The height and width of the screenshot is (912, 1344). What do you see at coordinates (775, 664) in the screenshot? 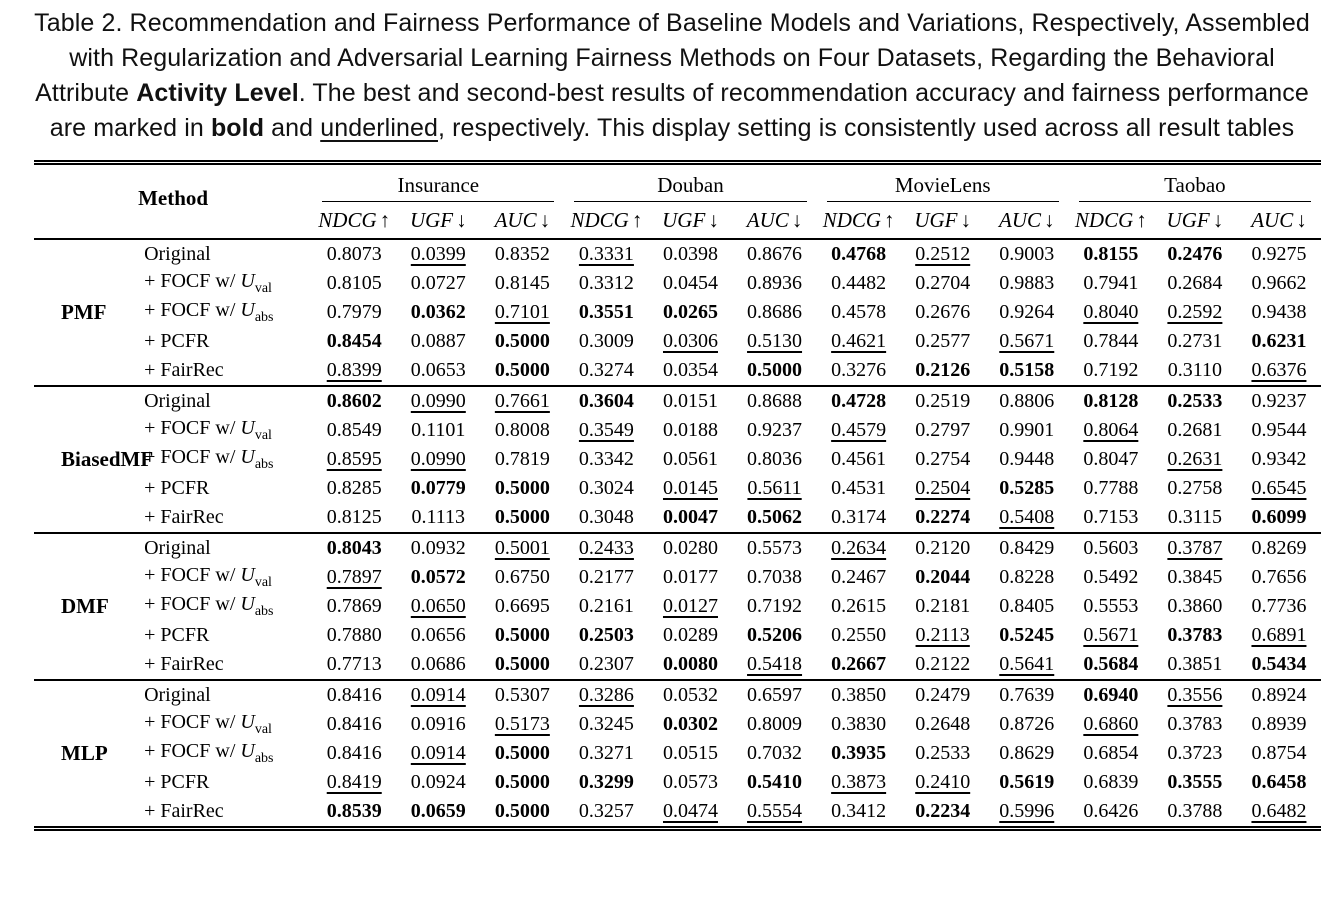
I see `value-cell: 0.5418` at bounding box center [775, 664].